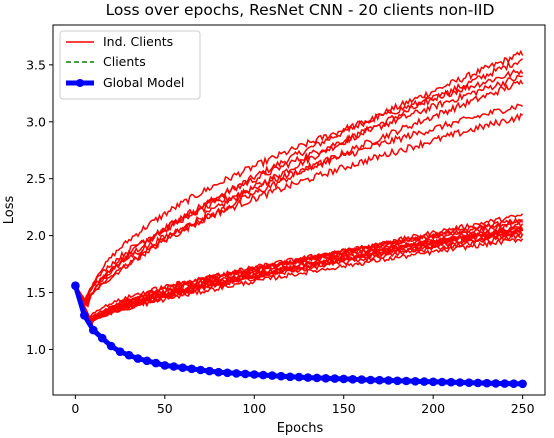 The image size is (554, 438). Describe the element at coordinates (300, 428) in the screenshot. I see `x-axis-label: Epochs` at that location.